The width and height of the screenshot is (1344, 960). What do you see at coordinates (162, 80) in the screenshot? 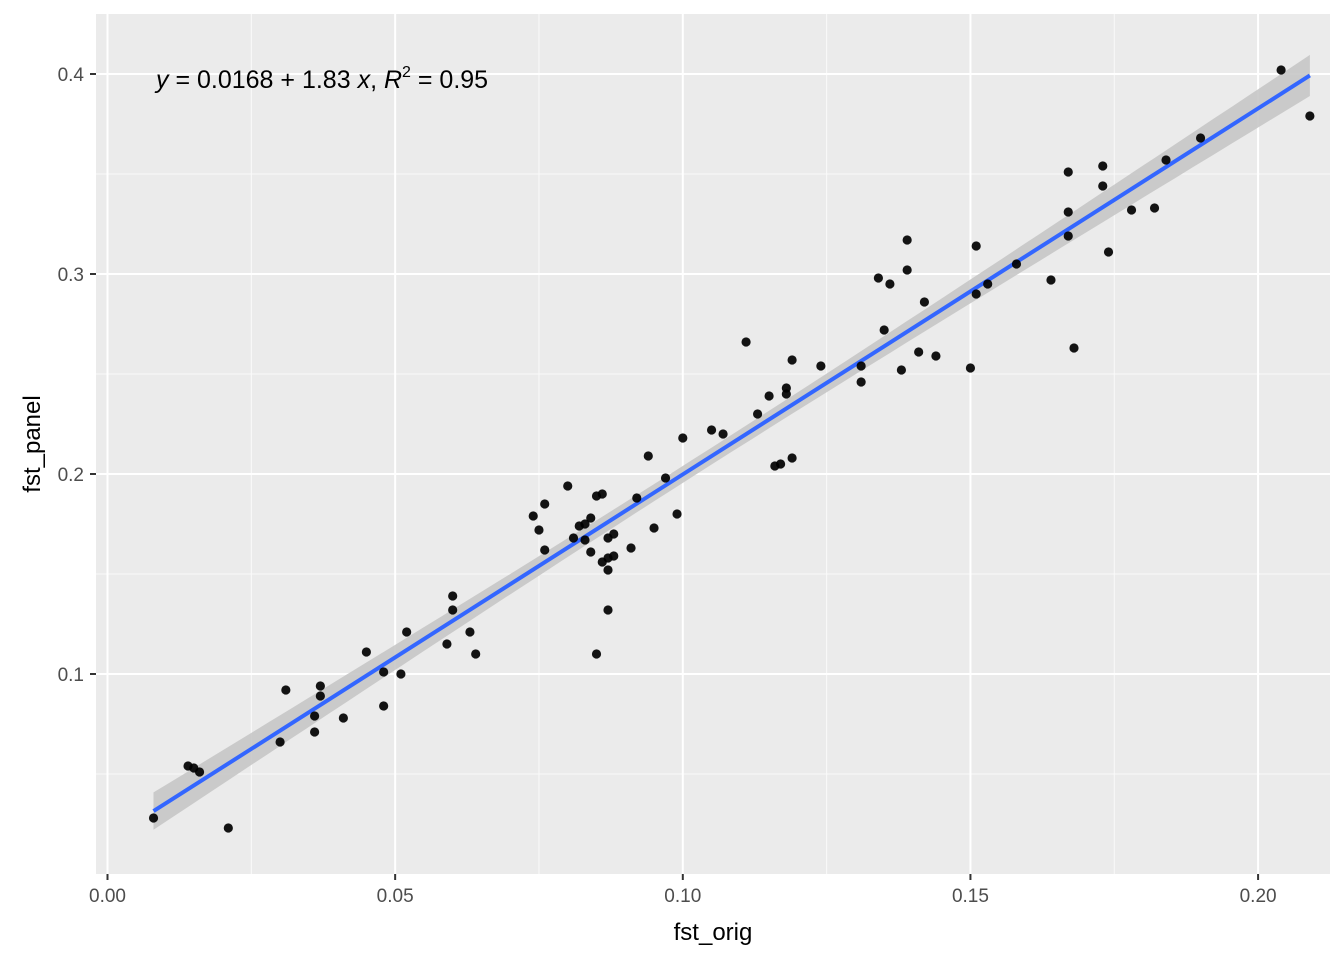
I see `annotation-y-var: y` at bounding box center [162, 80].